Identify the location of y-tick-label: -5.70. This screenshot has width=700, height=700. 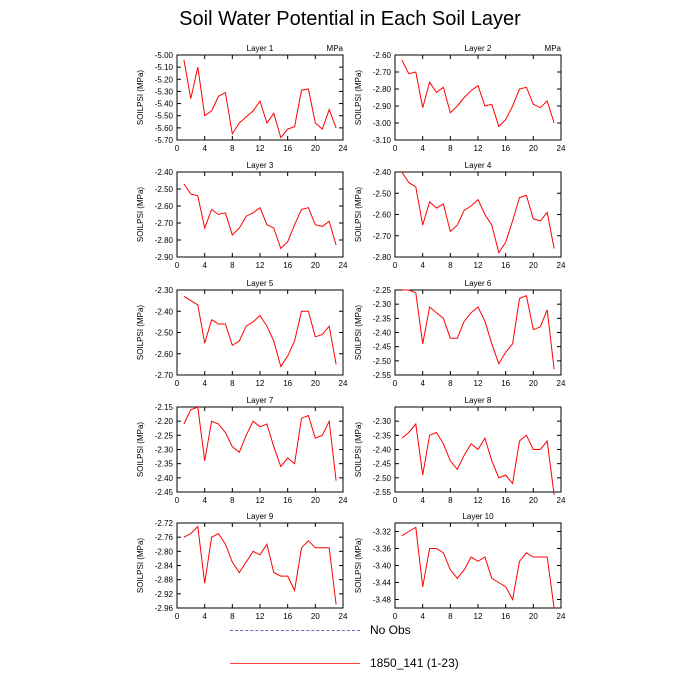
(164, 140).